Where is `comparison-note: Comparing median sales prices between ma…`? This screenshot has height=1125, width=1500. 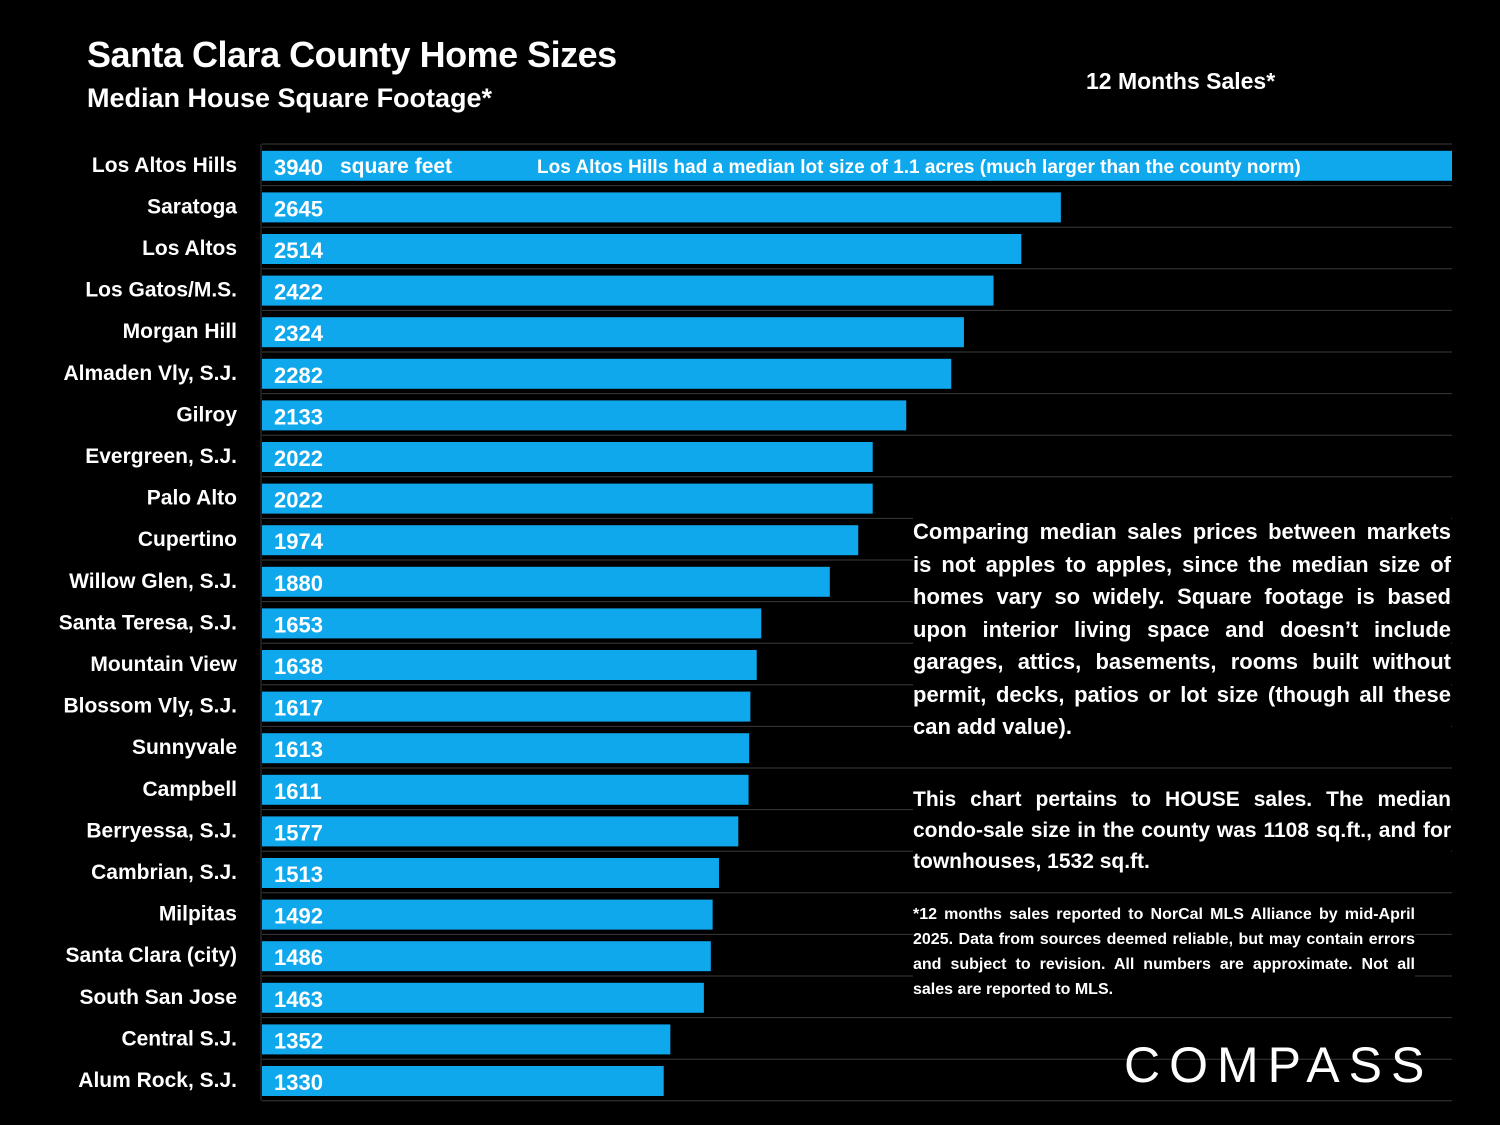 comparison-note: Comparing median sales prices between ma… is located at coordinates (1182, 630).